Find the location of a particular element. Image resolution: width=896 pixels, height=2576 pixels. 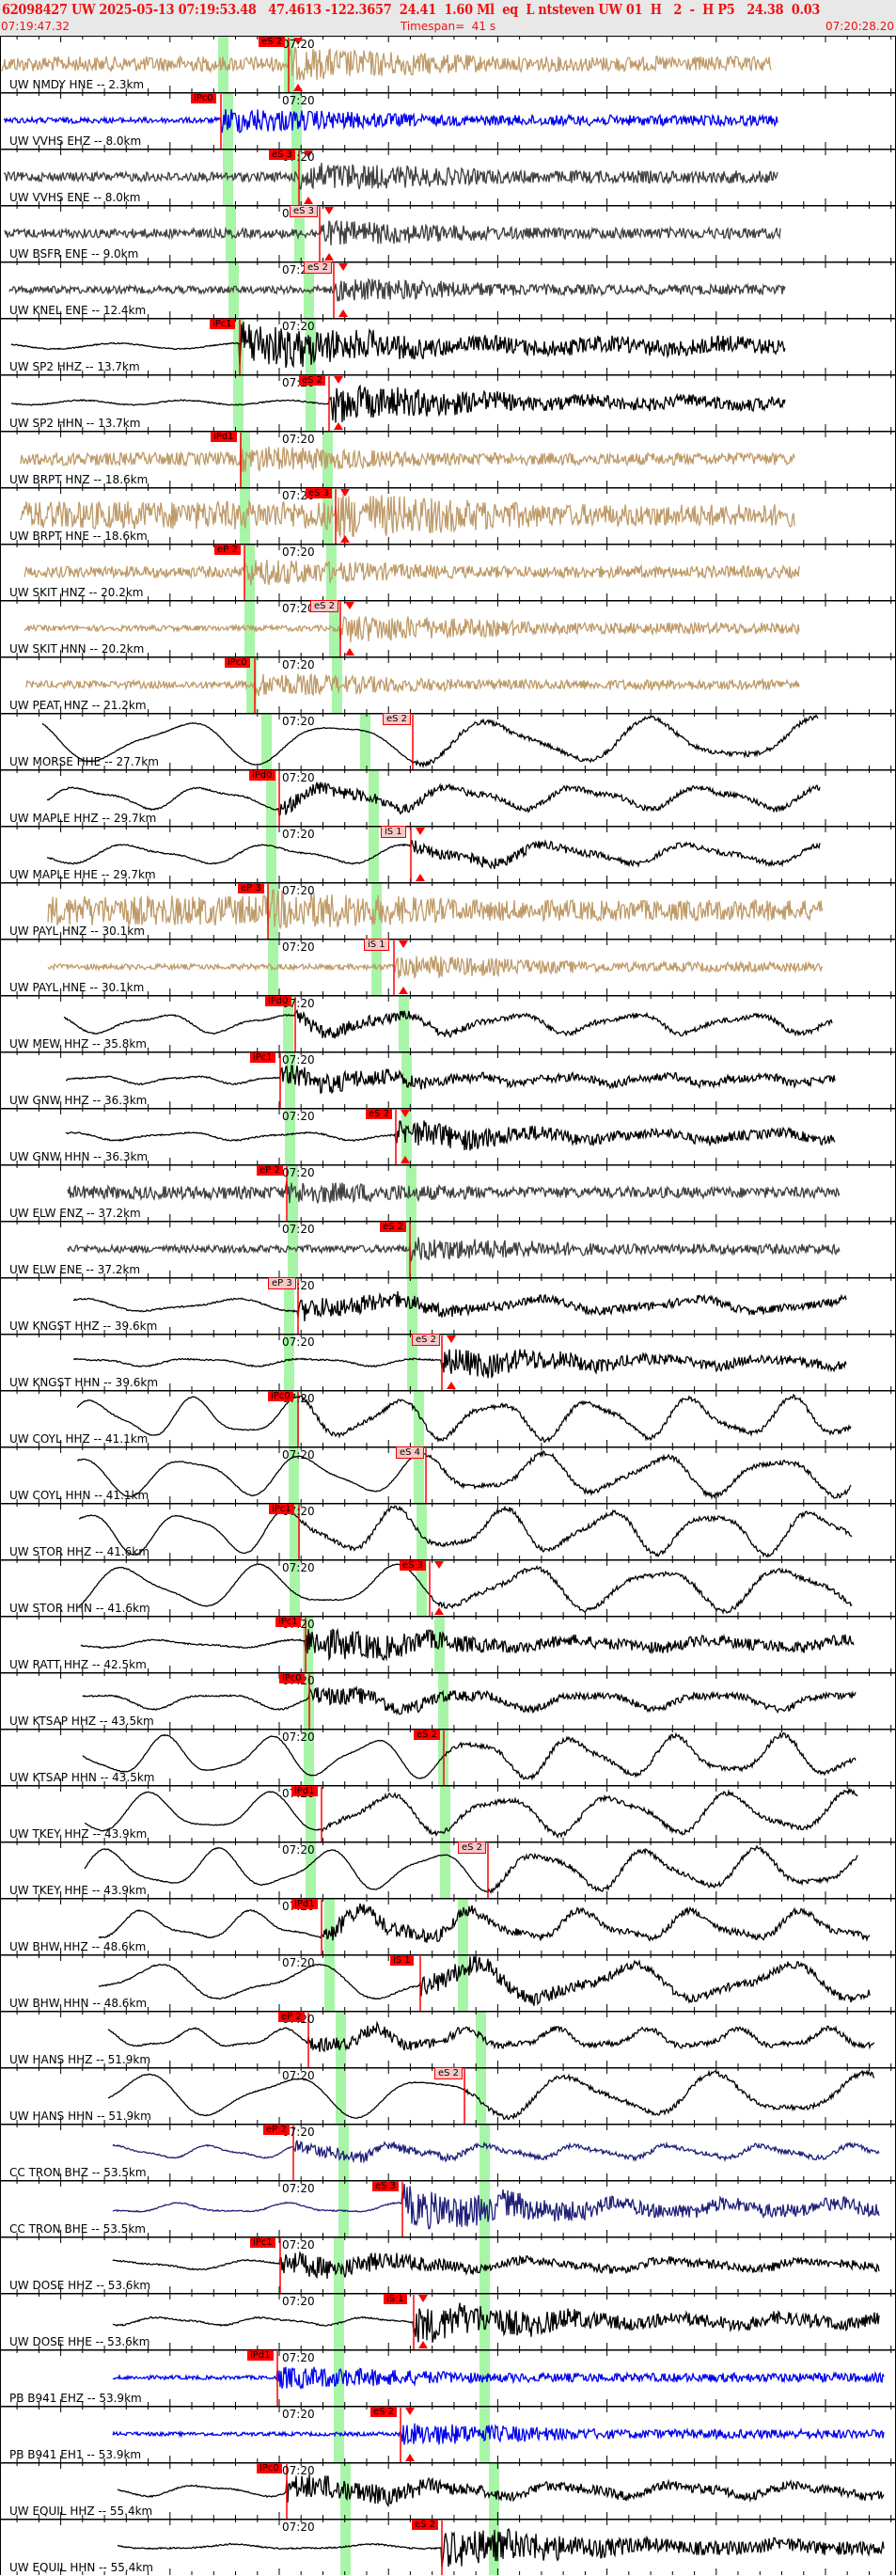

trace-row: 07:20 iPc0 UW VVHS EHZ -- 8.0km is located at coordinates (448, 120).